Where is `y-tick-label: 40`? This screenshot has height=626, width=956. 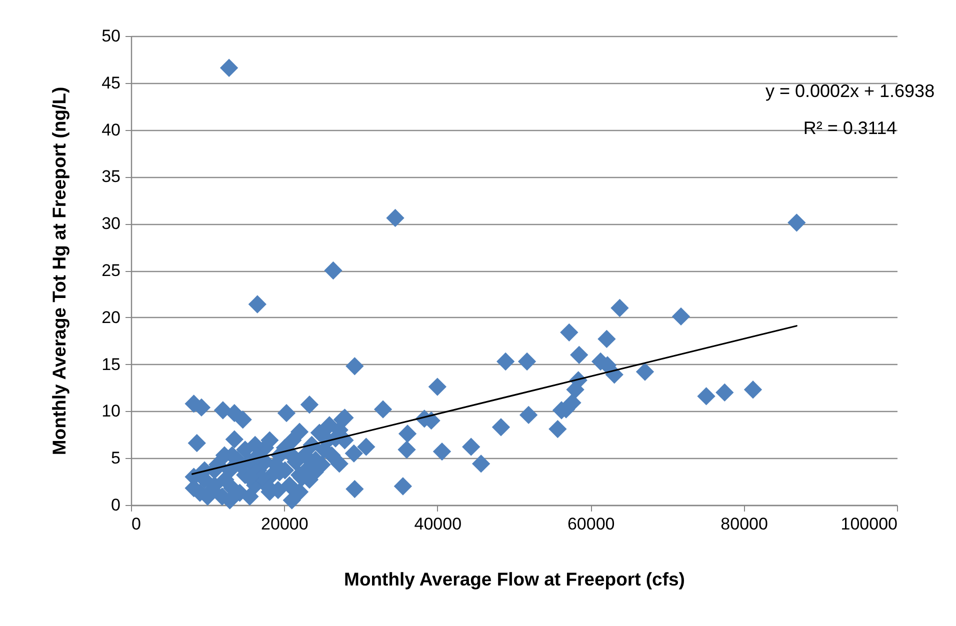 y-tick-label: 40 is located at coordinates (111, 130).